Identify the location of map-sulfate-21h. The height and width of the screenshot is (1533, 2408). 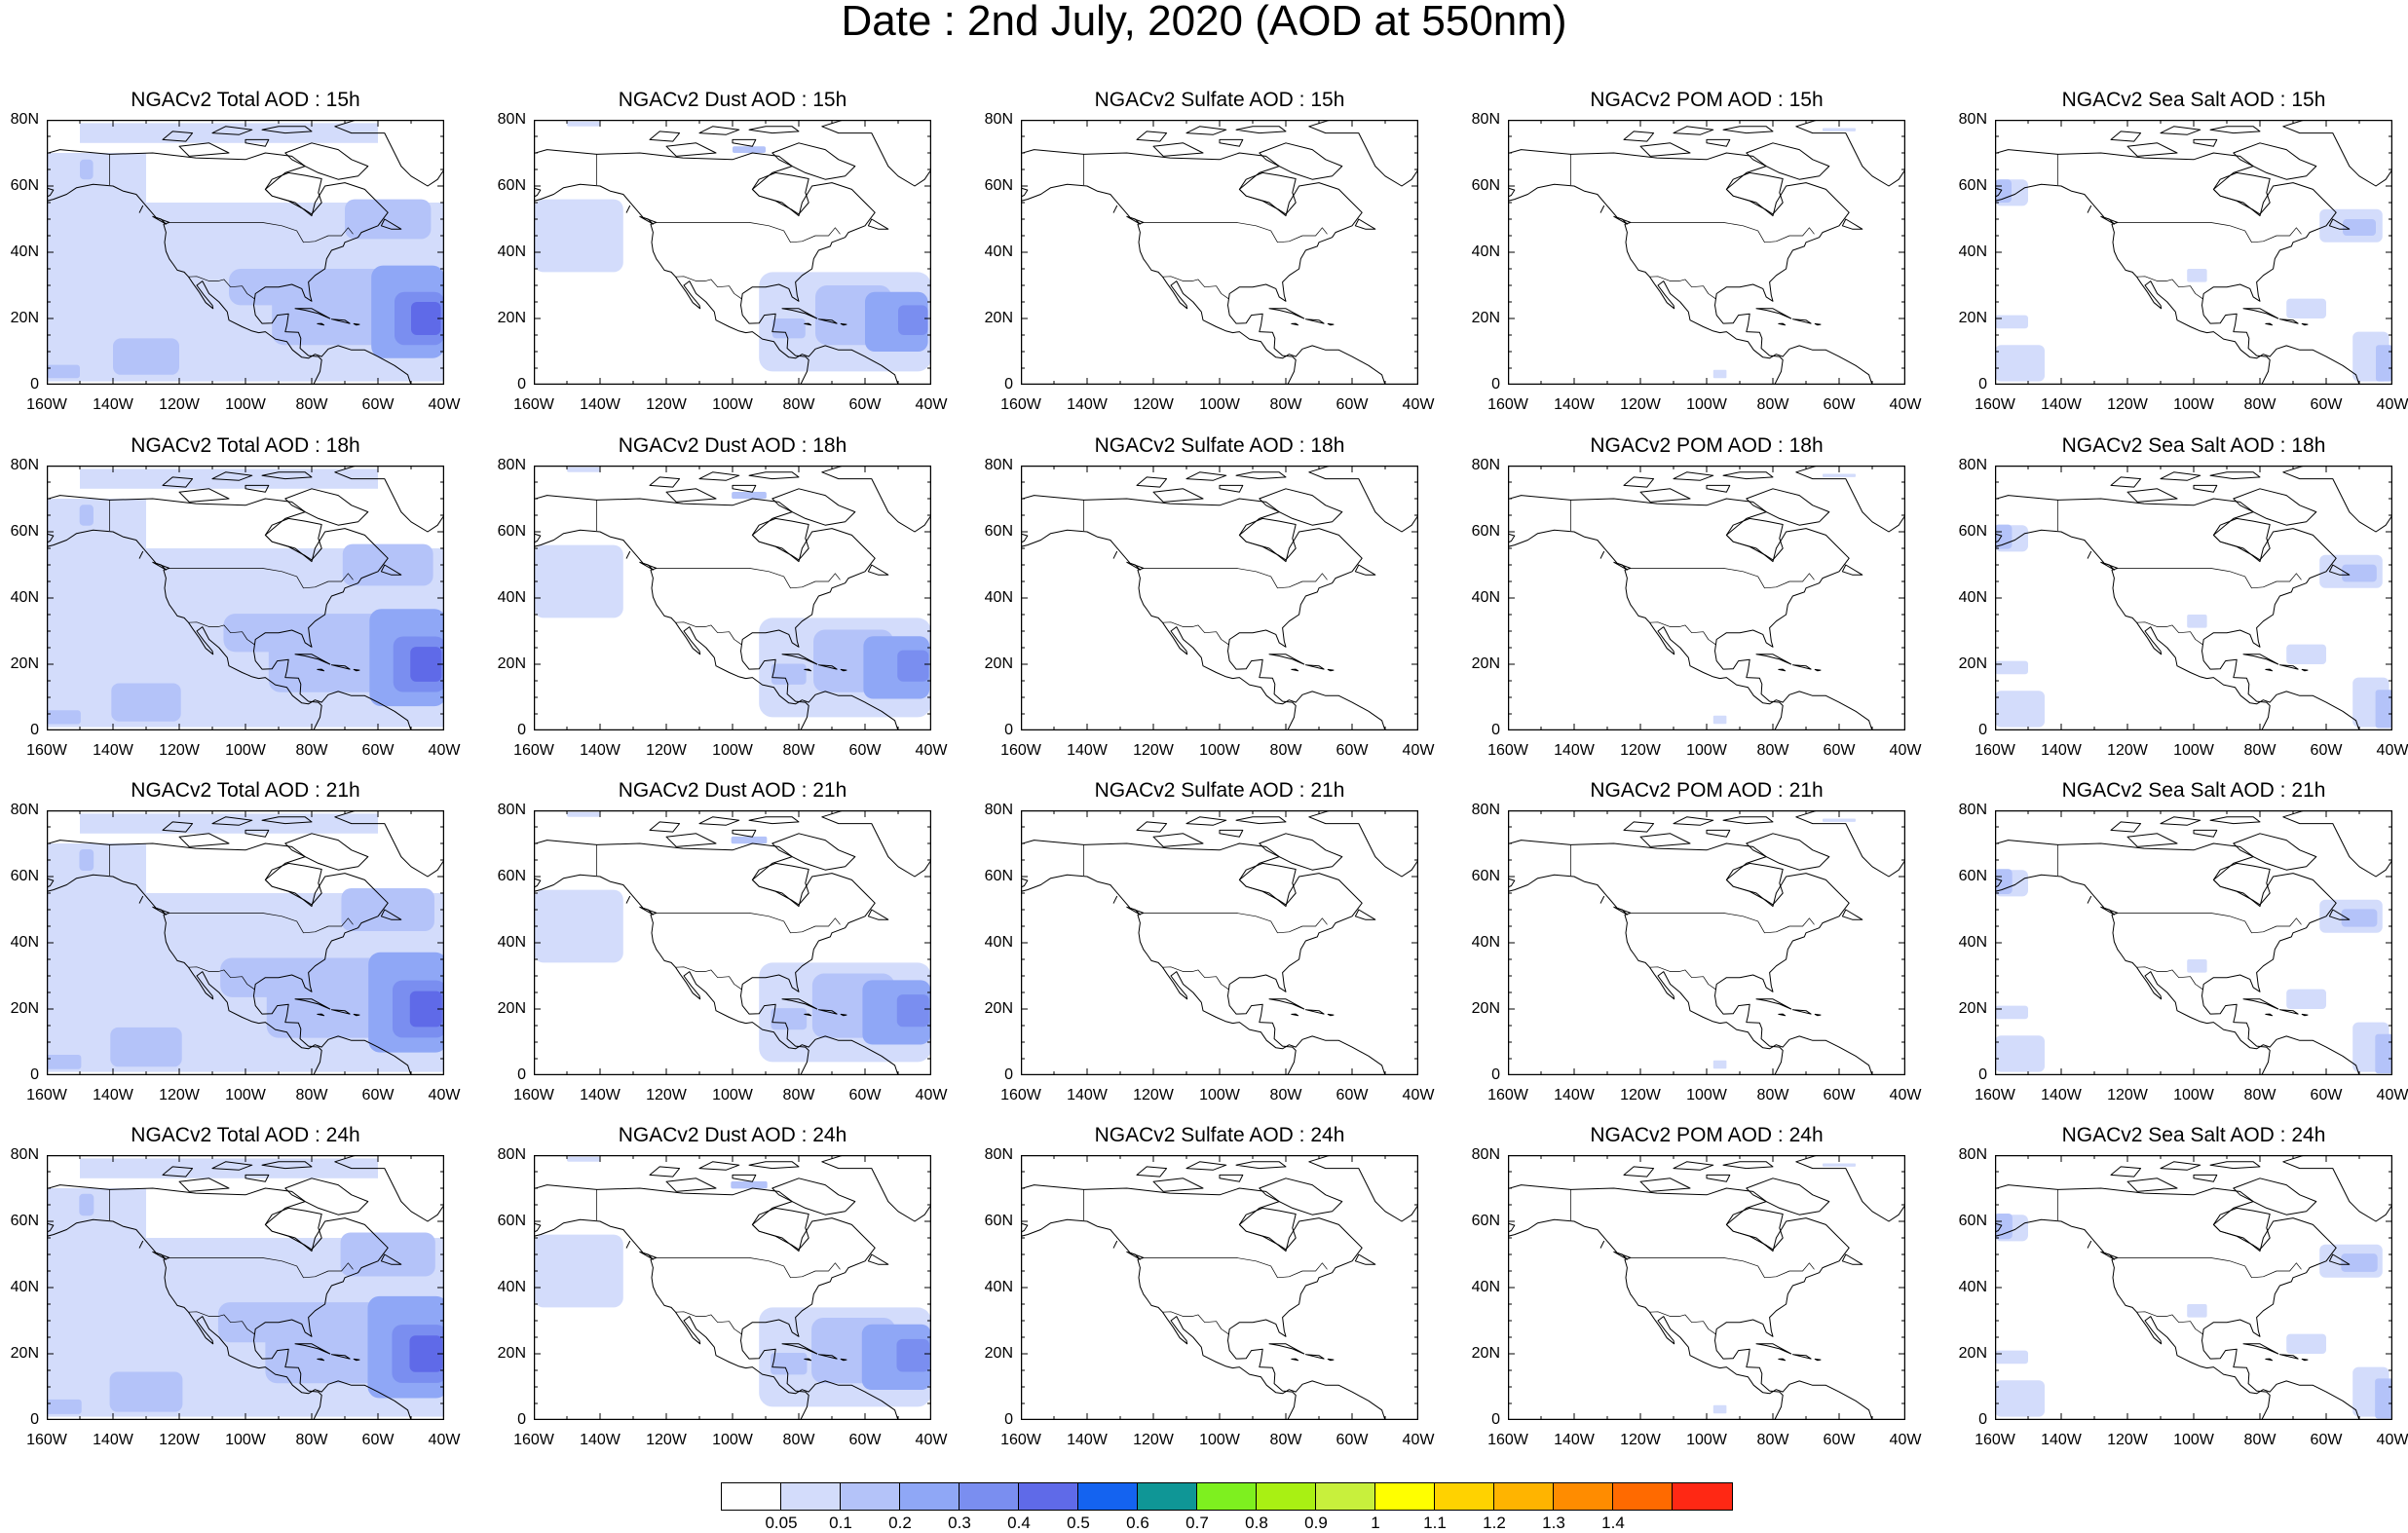
(1219, 942).